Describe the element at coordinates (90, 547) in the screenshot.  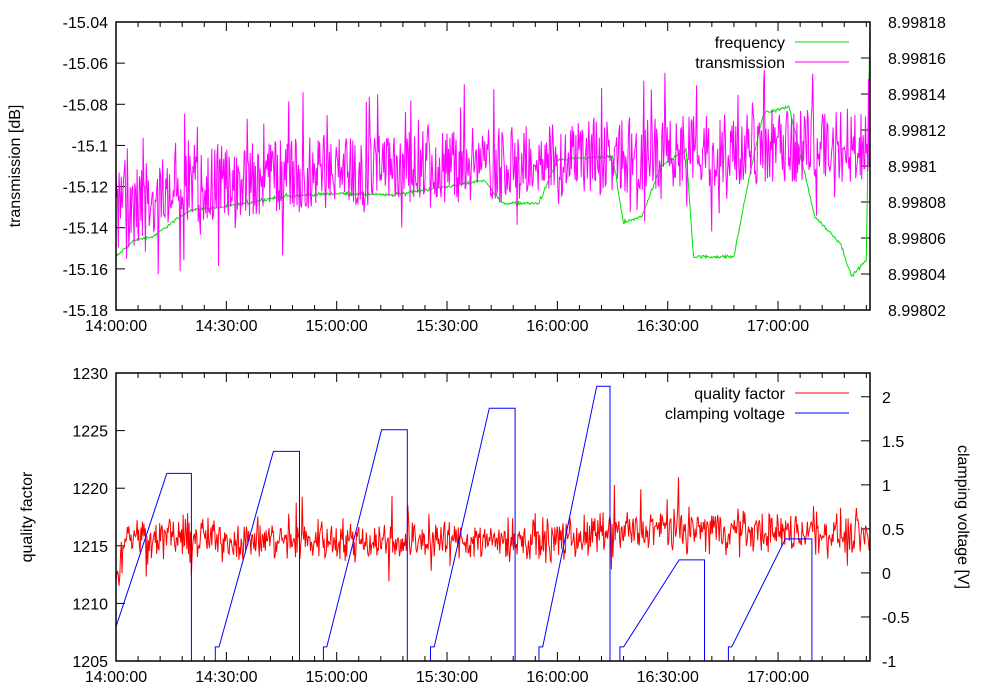
I see `y-tick-label: 1215` at that location.